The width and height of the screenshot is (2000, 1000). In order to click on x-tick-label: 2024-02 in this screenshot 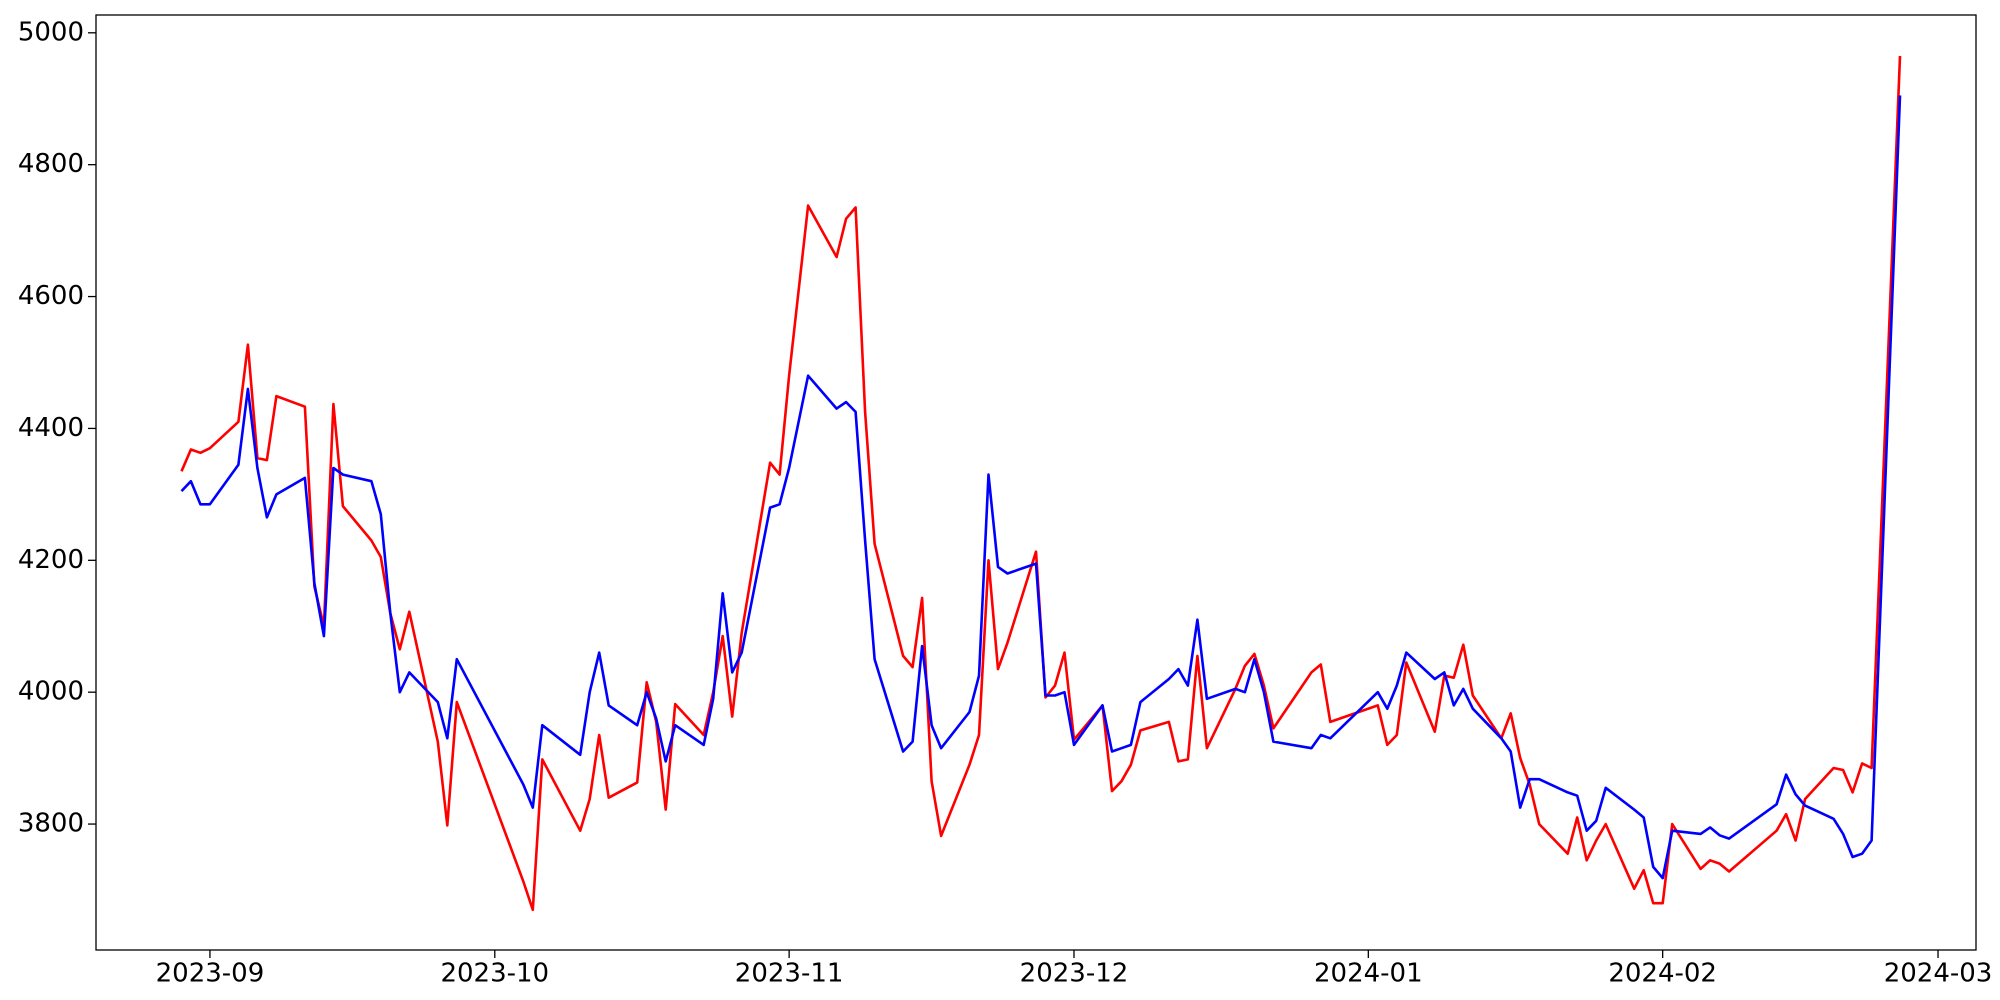, I will do `click(1662, 974)`.